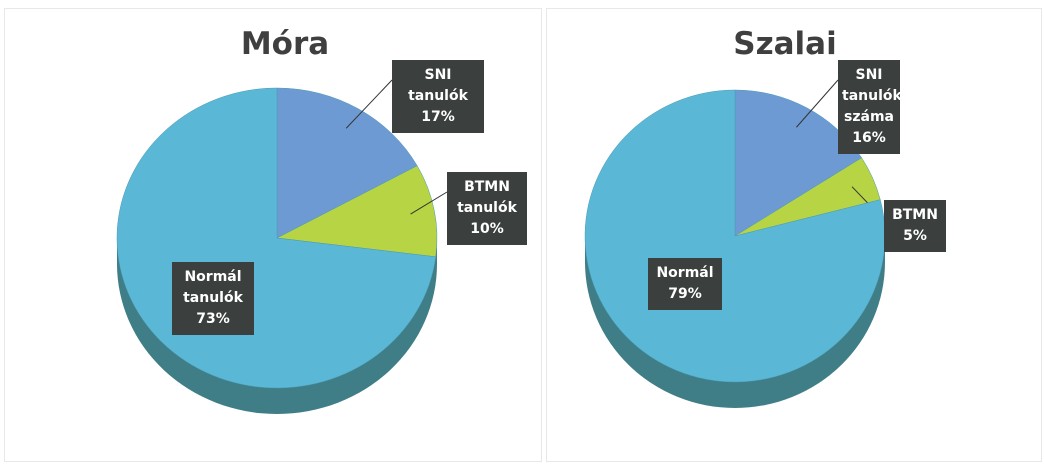 This screenshot has width=1044, height=466. What do you see at coordinates (213, 287) in the screenshot?
I see `label-text: Normál tanulók` at bounding box center [213, 287].